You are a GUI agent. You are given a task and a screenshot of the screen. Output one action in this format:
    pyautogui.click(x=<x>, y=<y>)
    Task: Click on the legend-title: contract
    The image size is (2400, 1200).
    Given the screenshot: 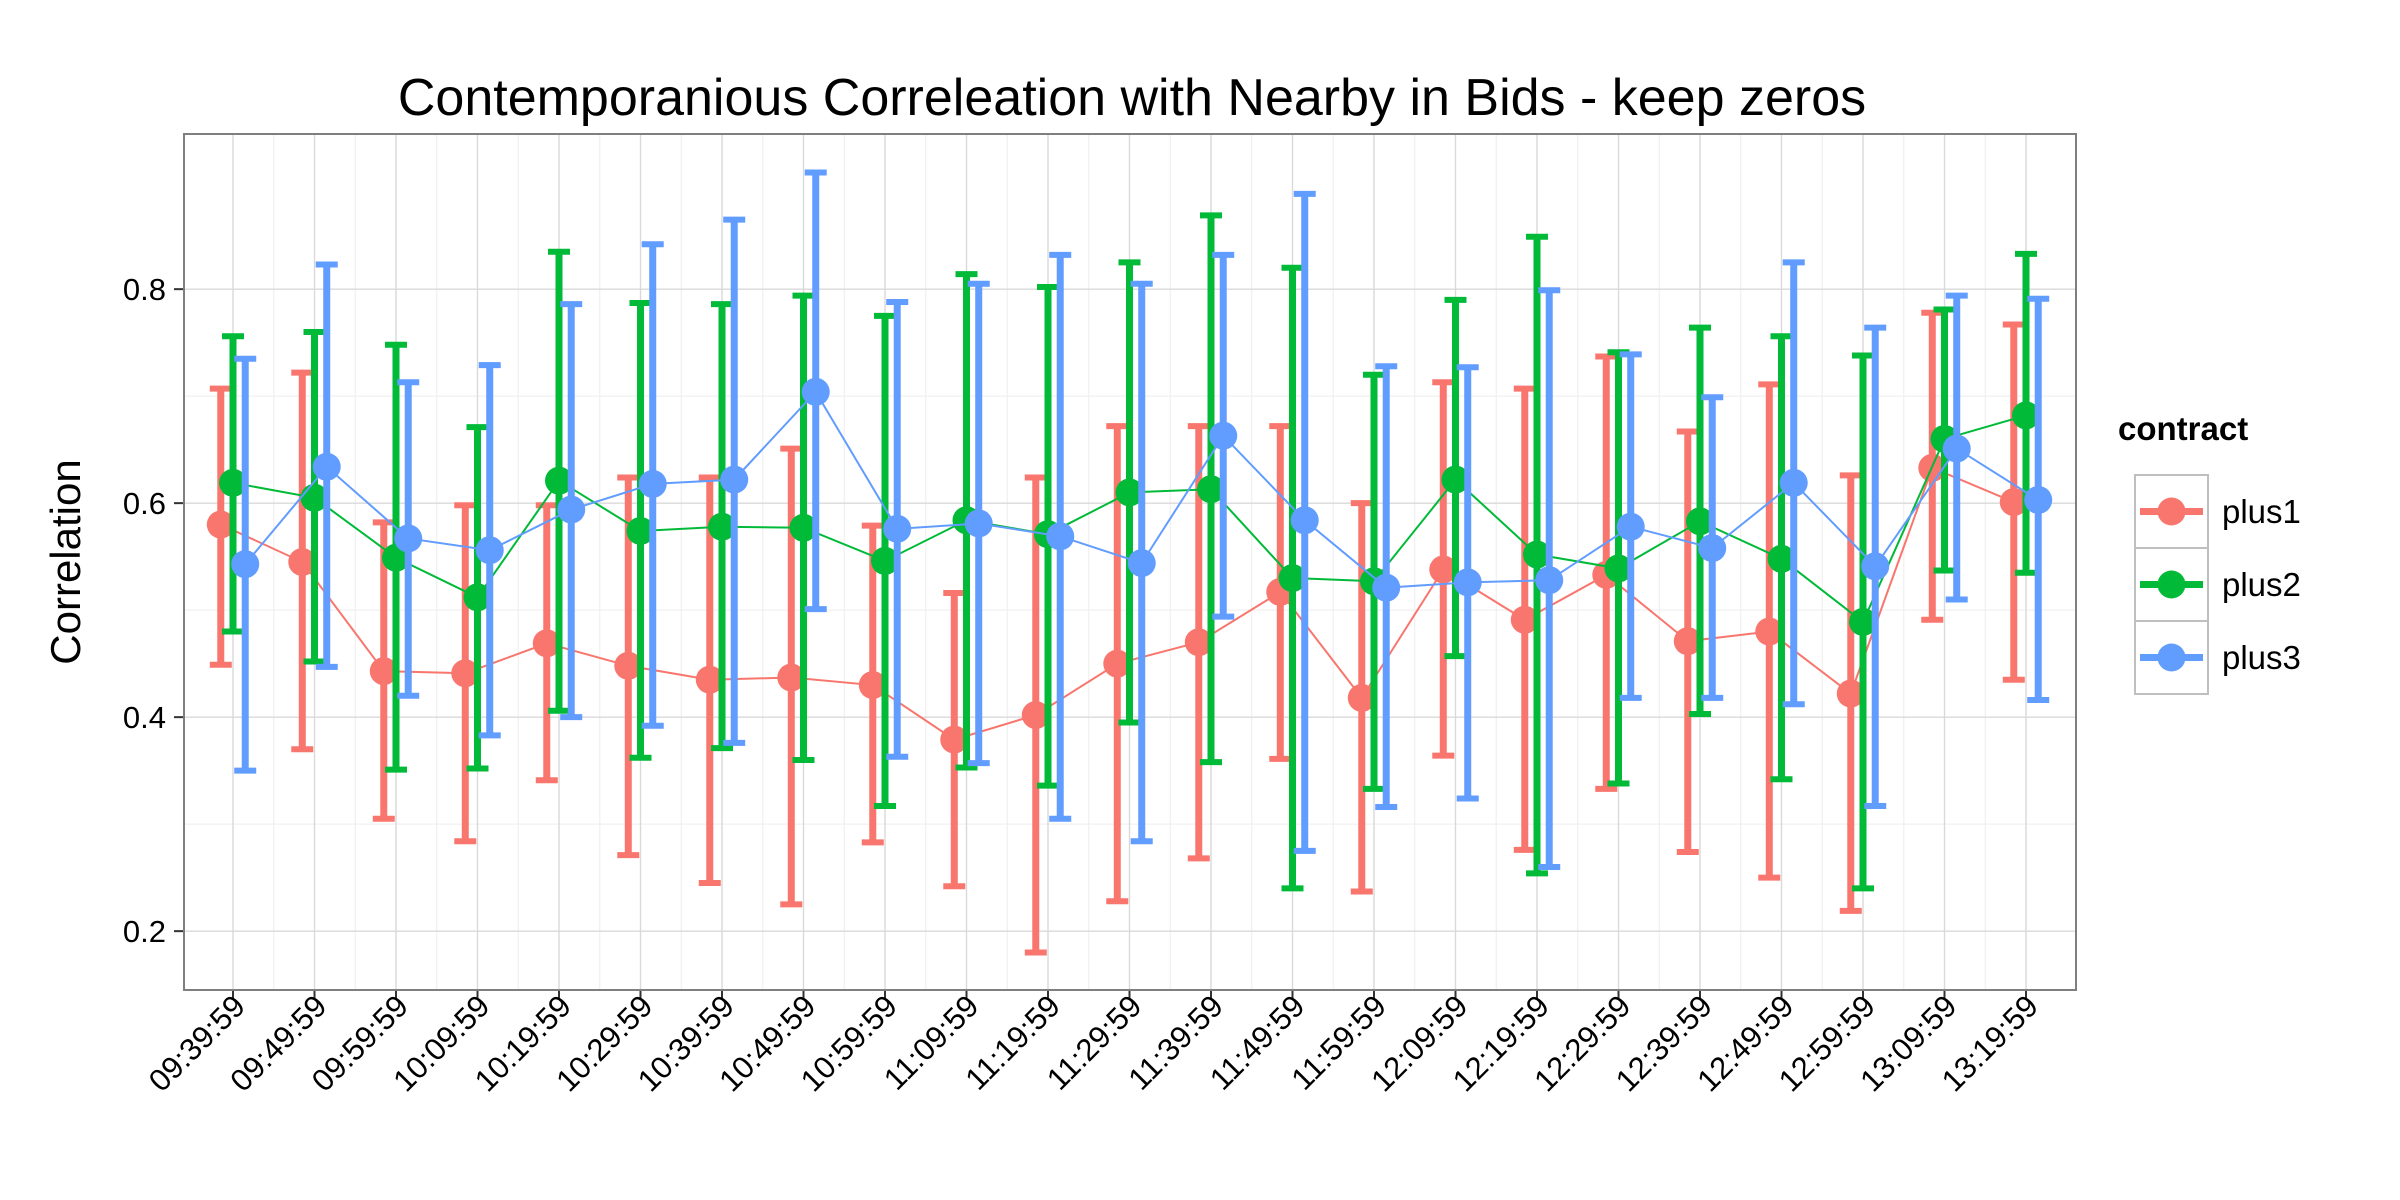 What is the action you would take?
    pyautogui.click(x=2183, y=428)
    